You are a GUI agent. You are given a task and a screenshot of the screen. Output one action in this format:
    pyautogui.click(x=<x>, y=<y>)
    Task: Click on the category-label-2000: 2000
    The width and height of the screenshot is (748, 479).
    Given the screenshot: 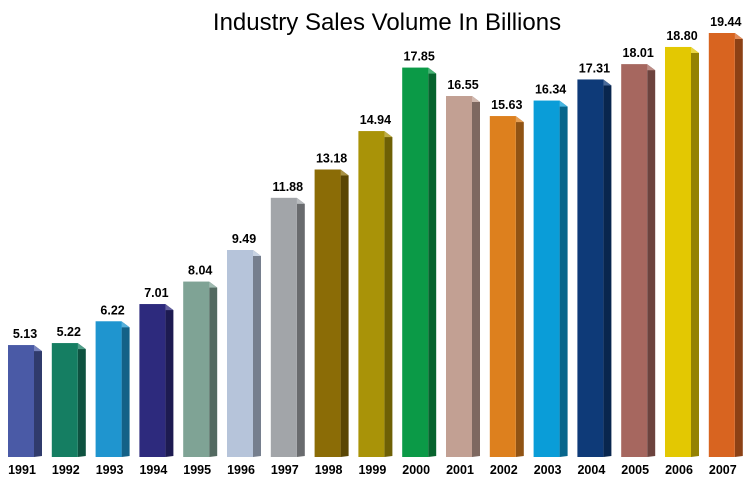 What is the action you would take?
    pyautogui.click(x=416, y=470)
    